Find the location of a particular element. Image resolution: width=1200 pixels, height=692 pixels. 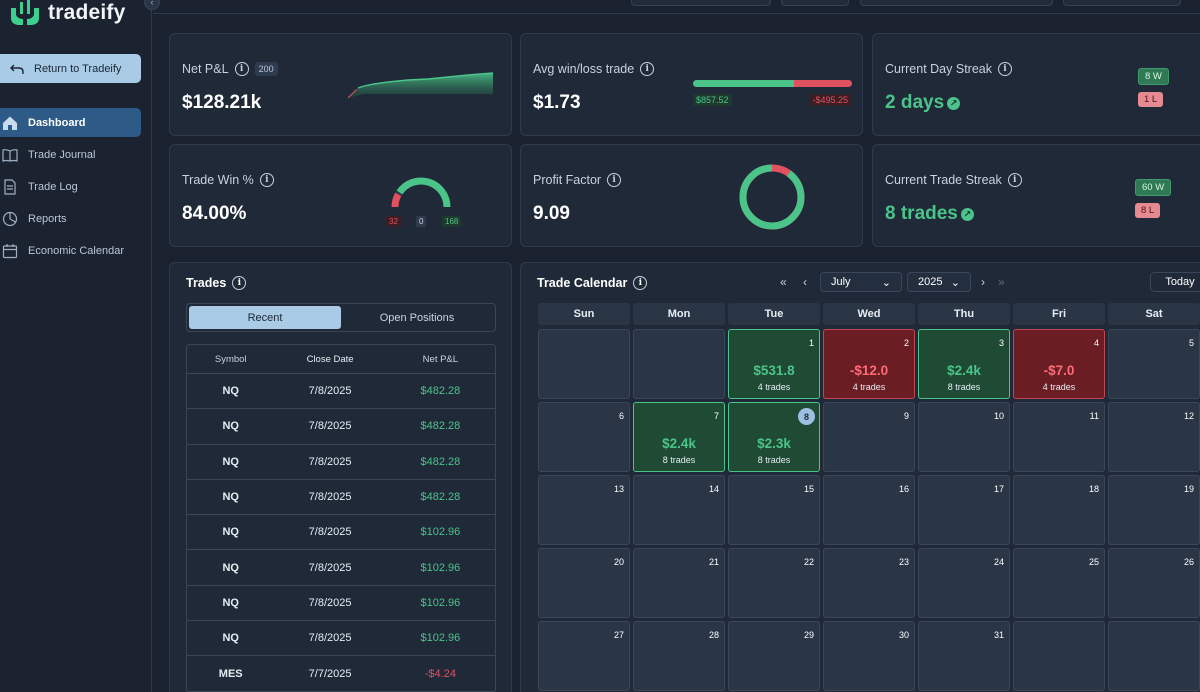

trade-win-value: 84.00% is located at coordinates (214, 213).